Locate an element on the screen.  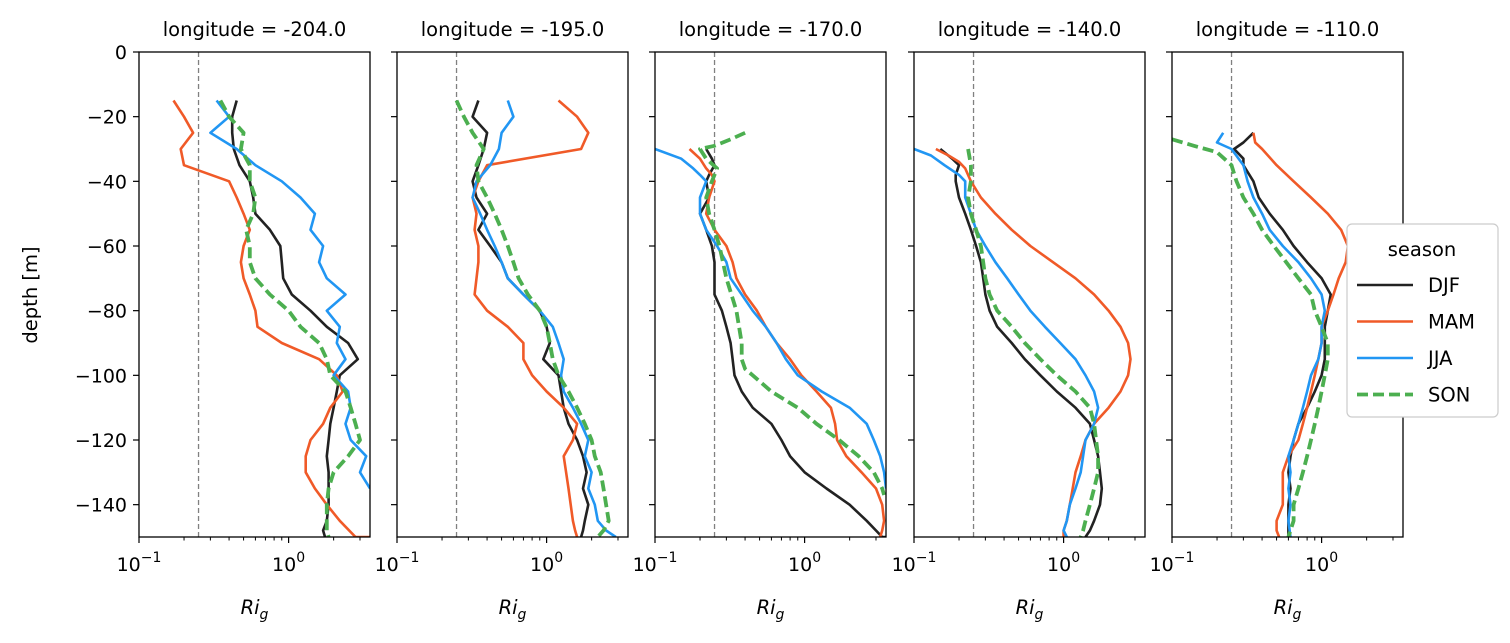
y-tick-label: −140 is located at coordinates (101, 506).